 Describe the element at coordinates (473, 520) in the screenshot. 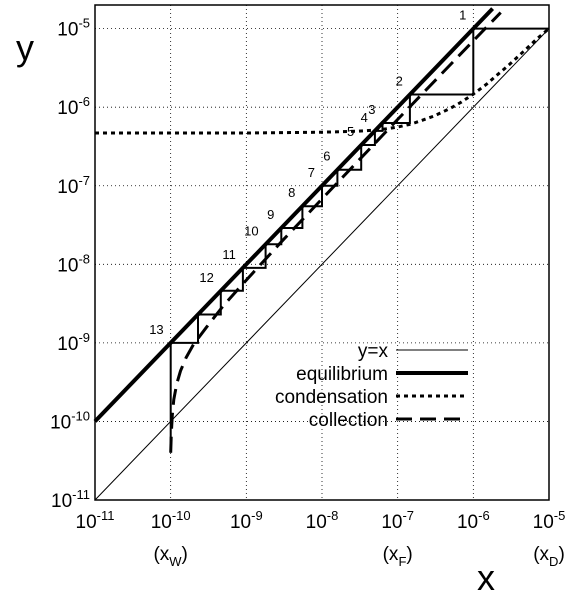

I see `x-tick-label: 10⁻⁶` at that location.